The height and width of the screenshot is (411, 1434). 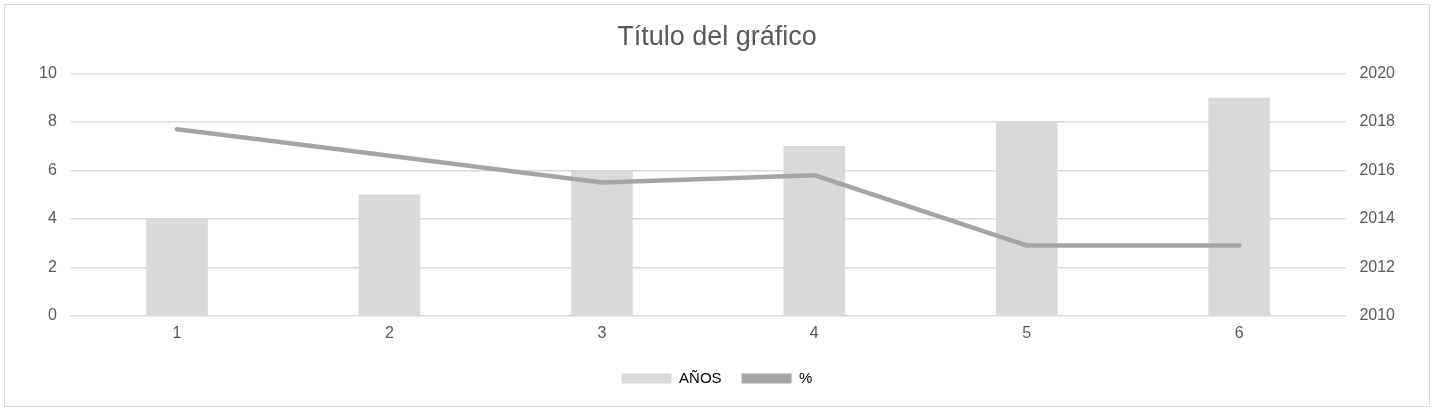 What do you see at coordinates (52, 169) in the screenshot?
I see `y-tick-label: 6` at bounding box center [52, 169].